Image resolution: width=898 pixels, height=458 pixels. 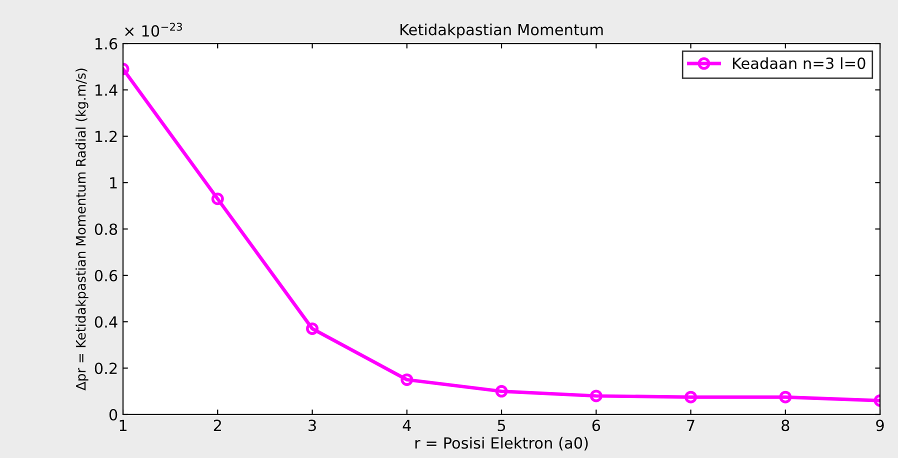 What do you see at coordinates (501, 443) in the screenshot?
I see `x-axis-title: r = Posisi Elektron (a0)` at bounding box center [501, 443].